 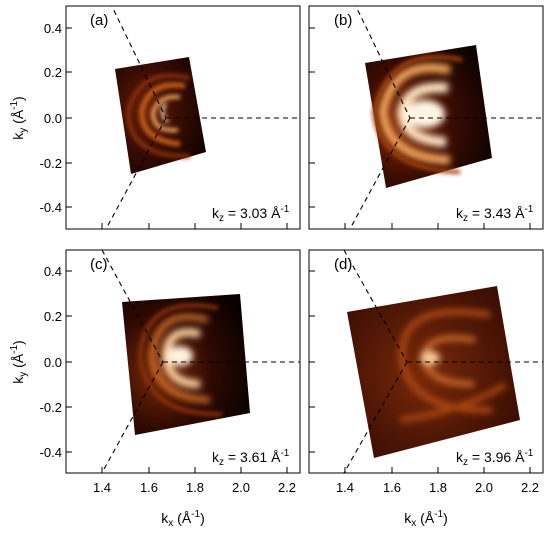 What do you see at coordinates (139, 62) in the screenshot?
I see `panel-a-zone-boundary-upper` at bounding box center [139, 62].